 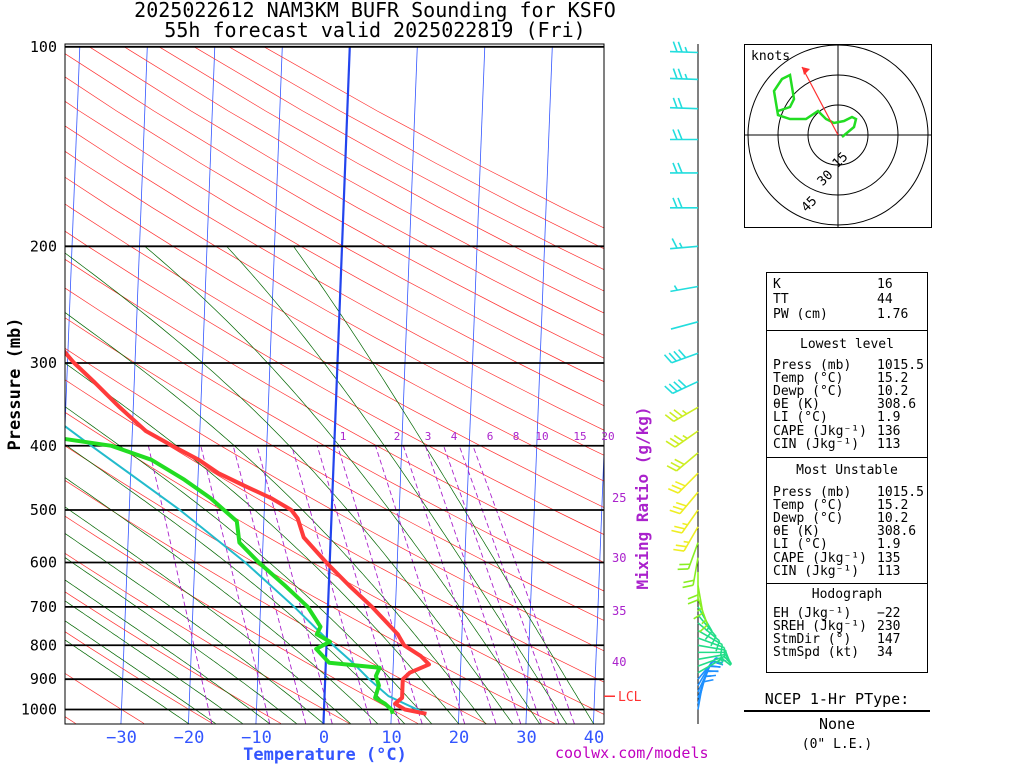 I want to click on wind-barbs, so click(x=698, y=375).